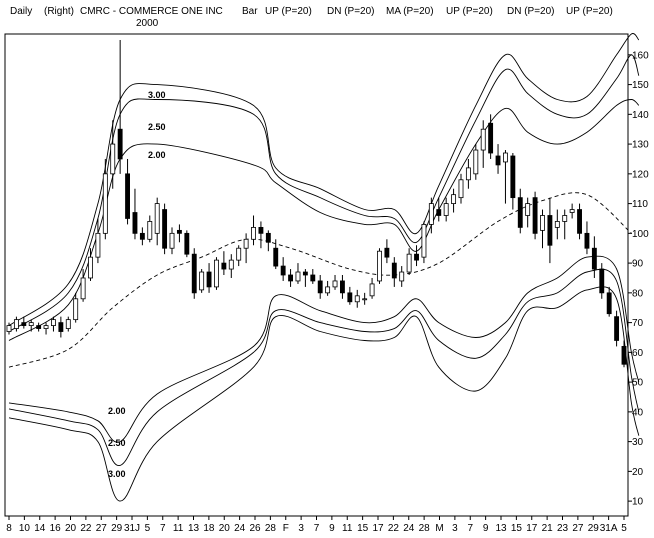 The image size is (654, 538). I want to click on x-tick-label: 23, so click(563, 528).